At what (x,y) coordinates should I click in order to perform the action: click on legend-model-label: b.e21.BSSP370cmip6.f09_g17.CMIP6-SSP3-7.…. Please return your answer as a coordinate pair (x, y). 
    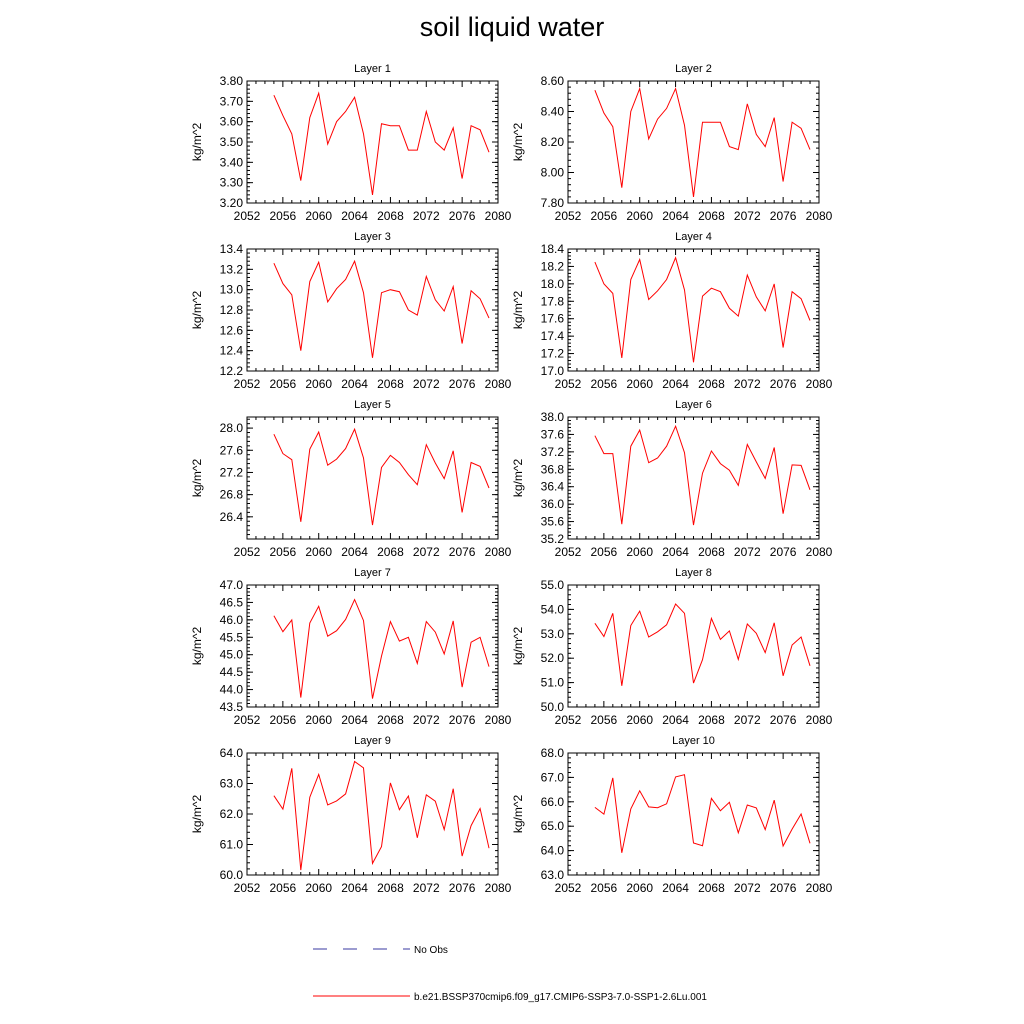
    Looking at the image, I should click on (560, 997).